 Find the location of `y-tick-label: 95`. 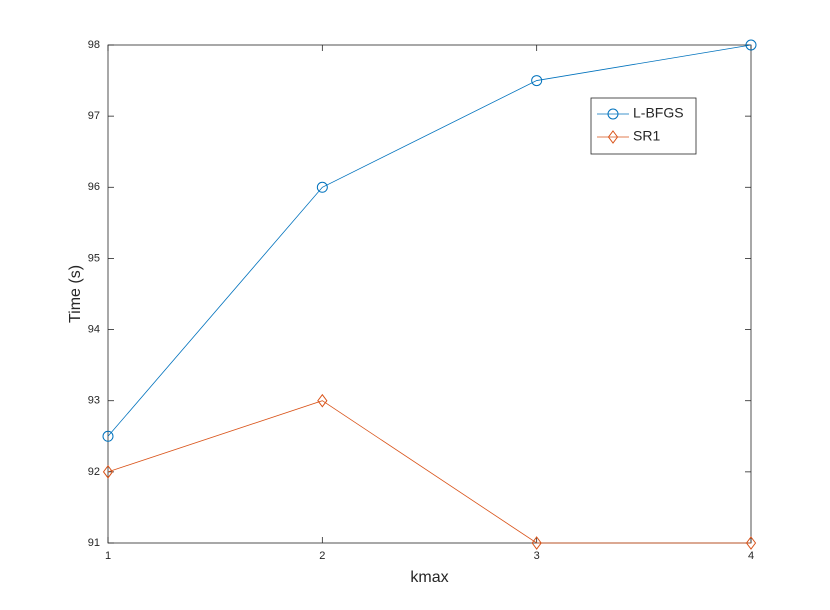

y-tick-label: 95 is located at coordinates (94, 258).